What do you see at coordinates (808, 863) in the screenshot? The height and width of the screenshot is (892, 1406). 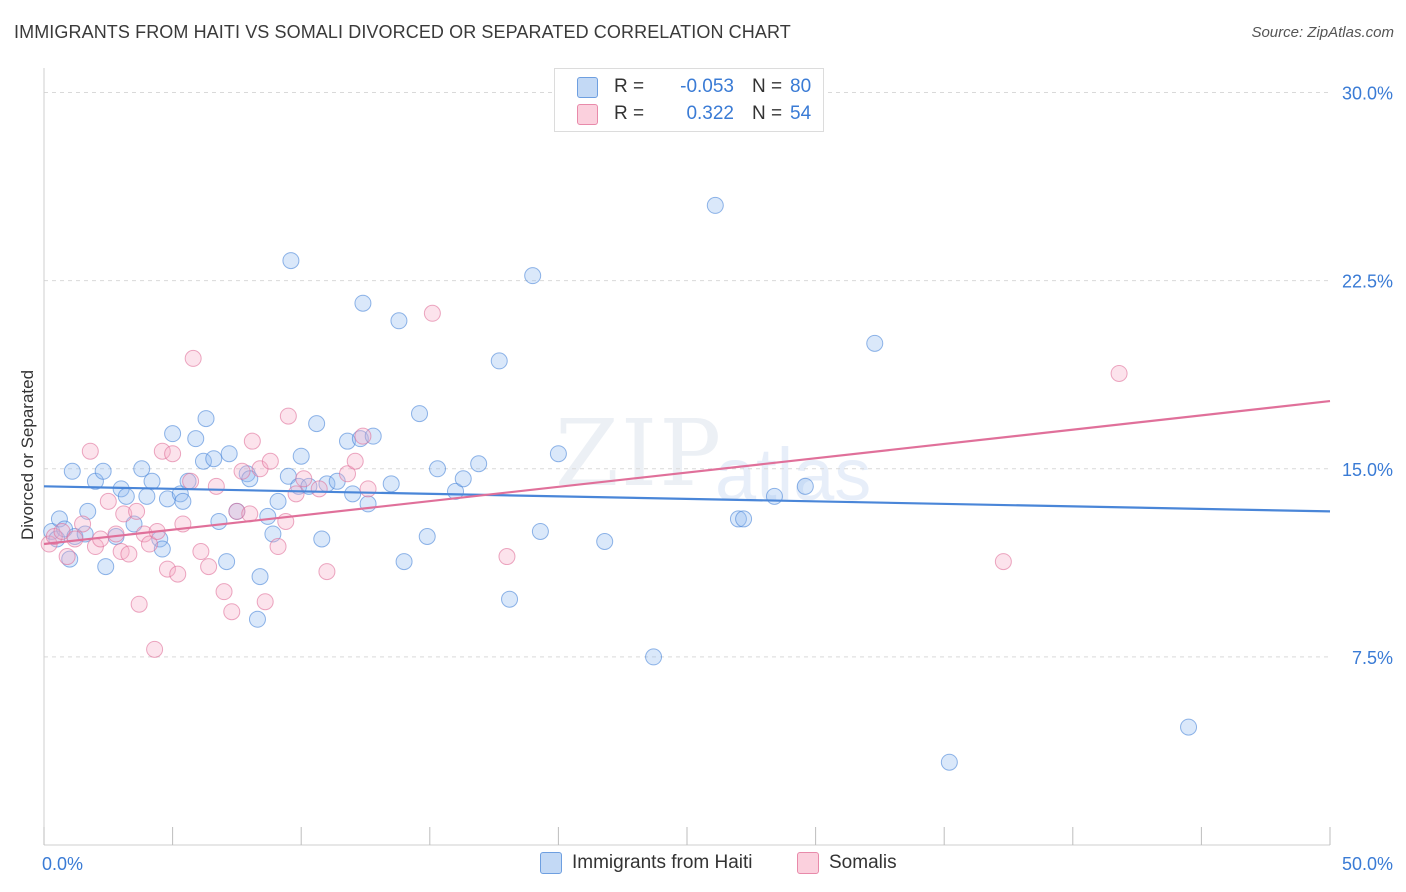 I see `somalis-legend-swatch` at bounding box center [808, 863].